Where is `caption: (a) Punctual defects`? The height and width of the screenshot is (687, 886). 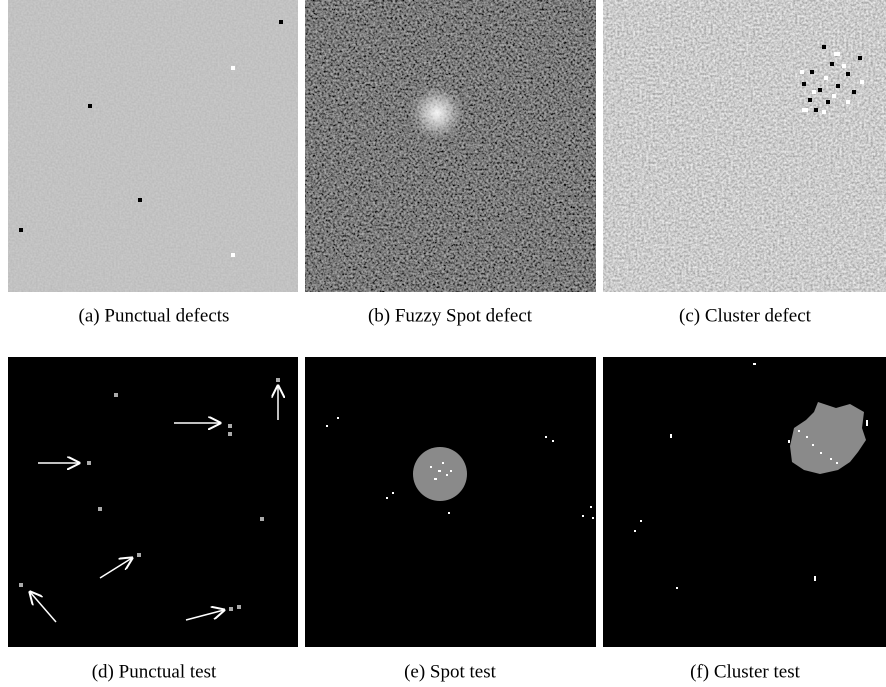 caption: (a) Punctual defects is located at coordinates (154, 315).